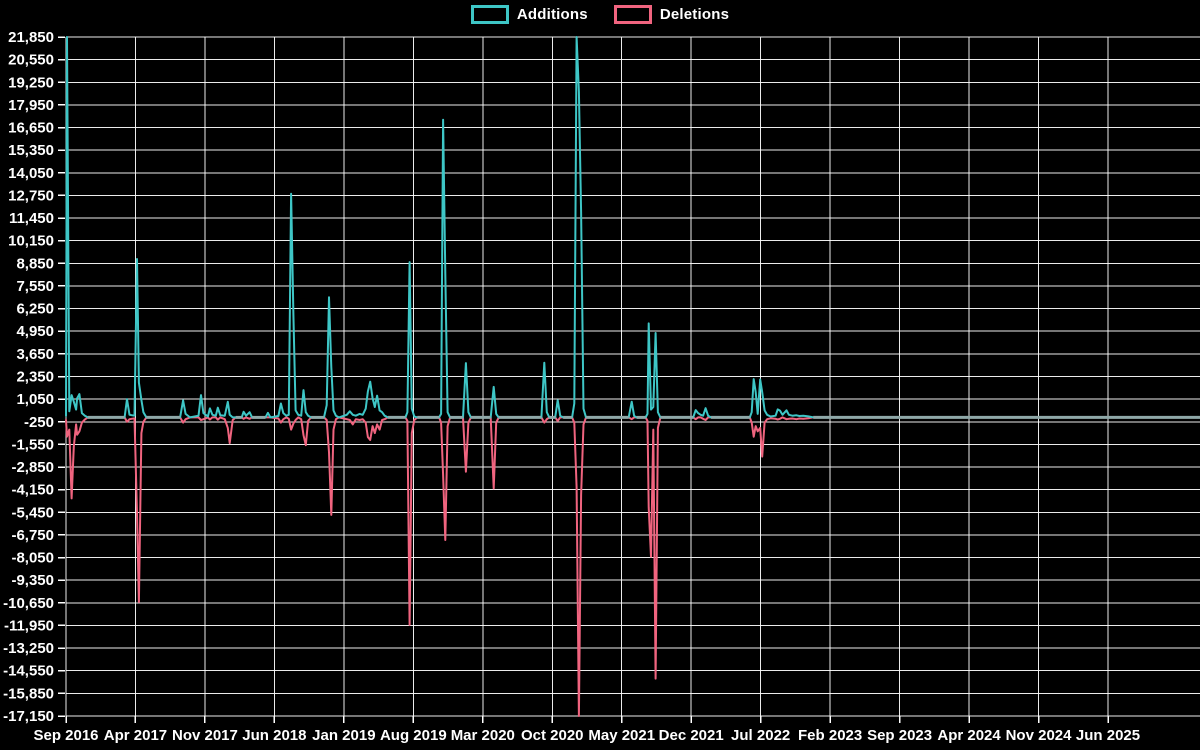 The image size is (1200, 750). I want to click on y-tick-label: 8,850, so click(35, 263).